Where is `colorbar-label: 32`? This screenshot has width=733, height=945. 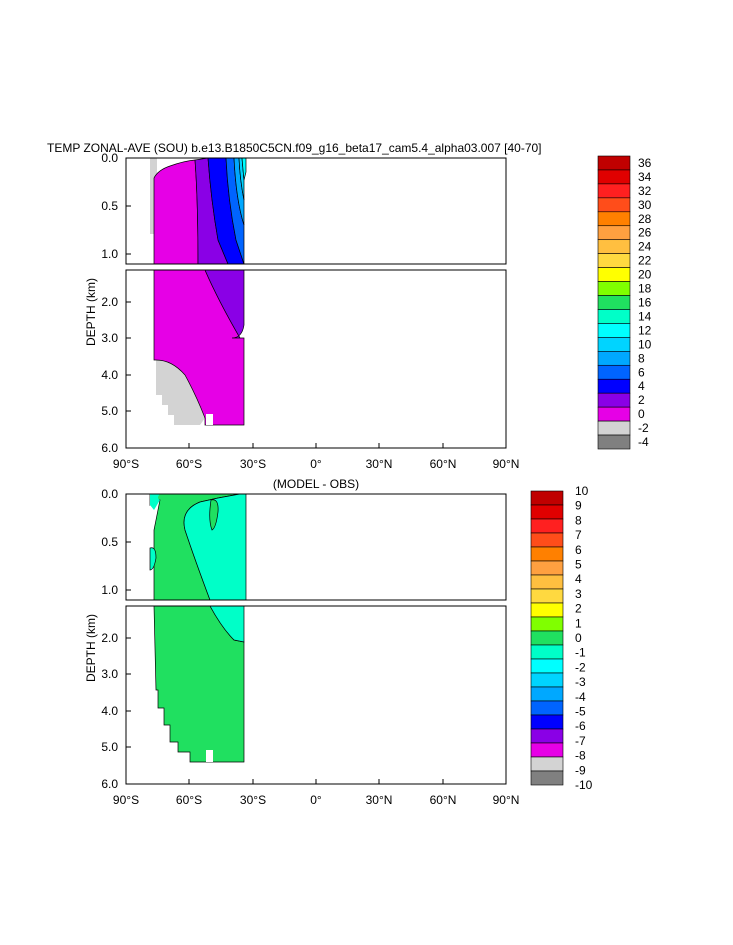
colorbar-label: 32 is located at coordinates (645, 191).